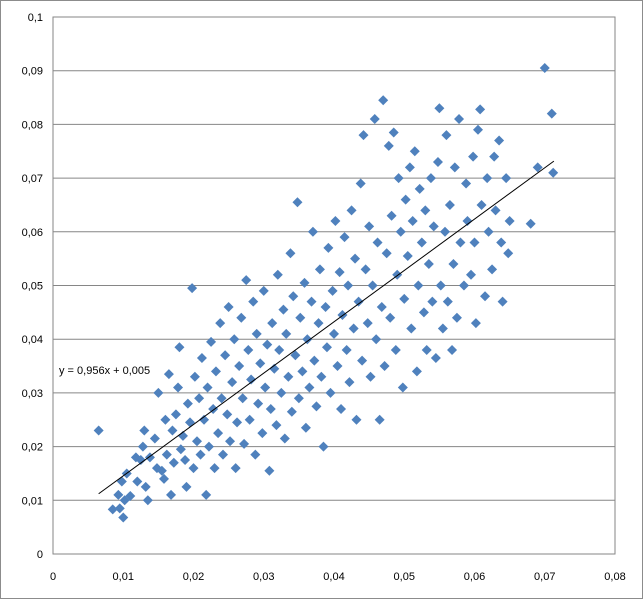 The image size is (643, 599). What do you see at coordinates (544, 577) in the screenshot?
I see `x-tick-label: 0,07` at bounding box center [544, 577].